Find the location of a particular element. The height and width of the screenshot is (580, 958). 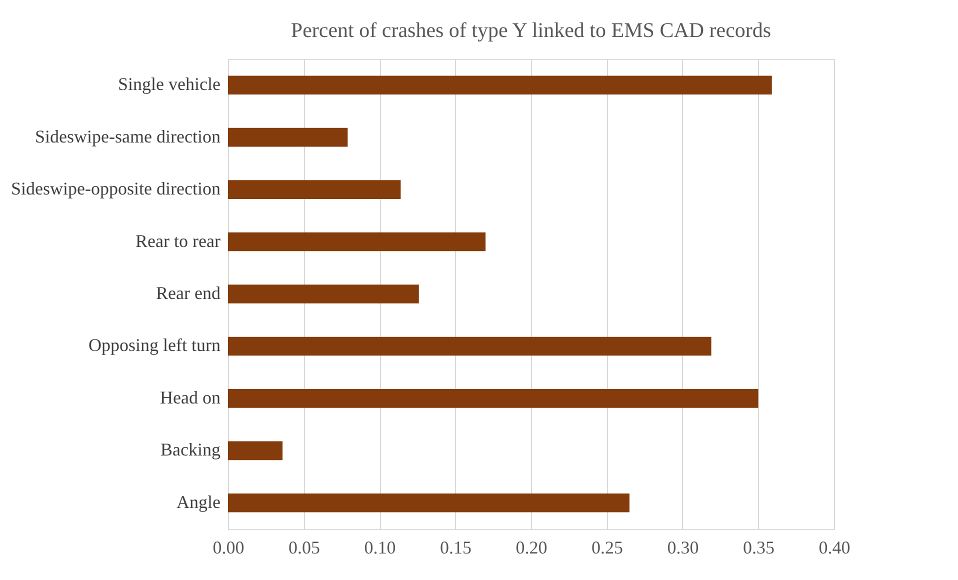

x-tick-label: 0.30 is located at coordinates (683, 548).